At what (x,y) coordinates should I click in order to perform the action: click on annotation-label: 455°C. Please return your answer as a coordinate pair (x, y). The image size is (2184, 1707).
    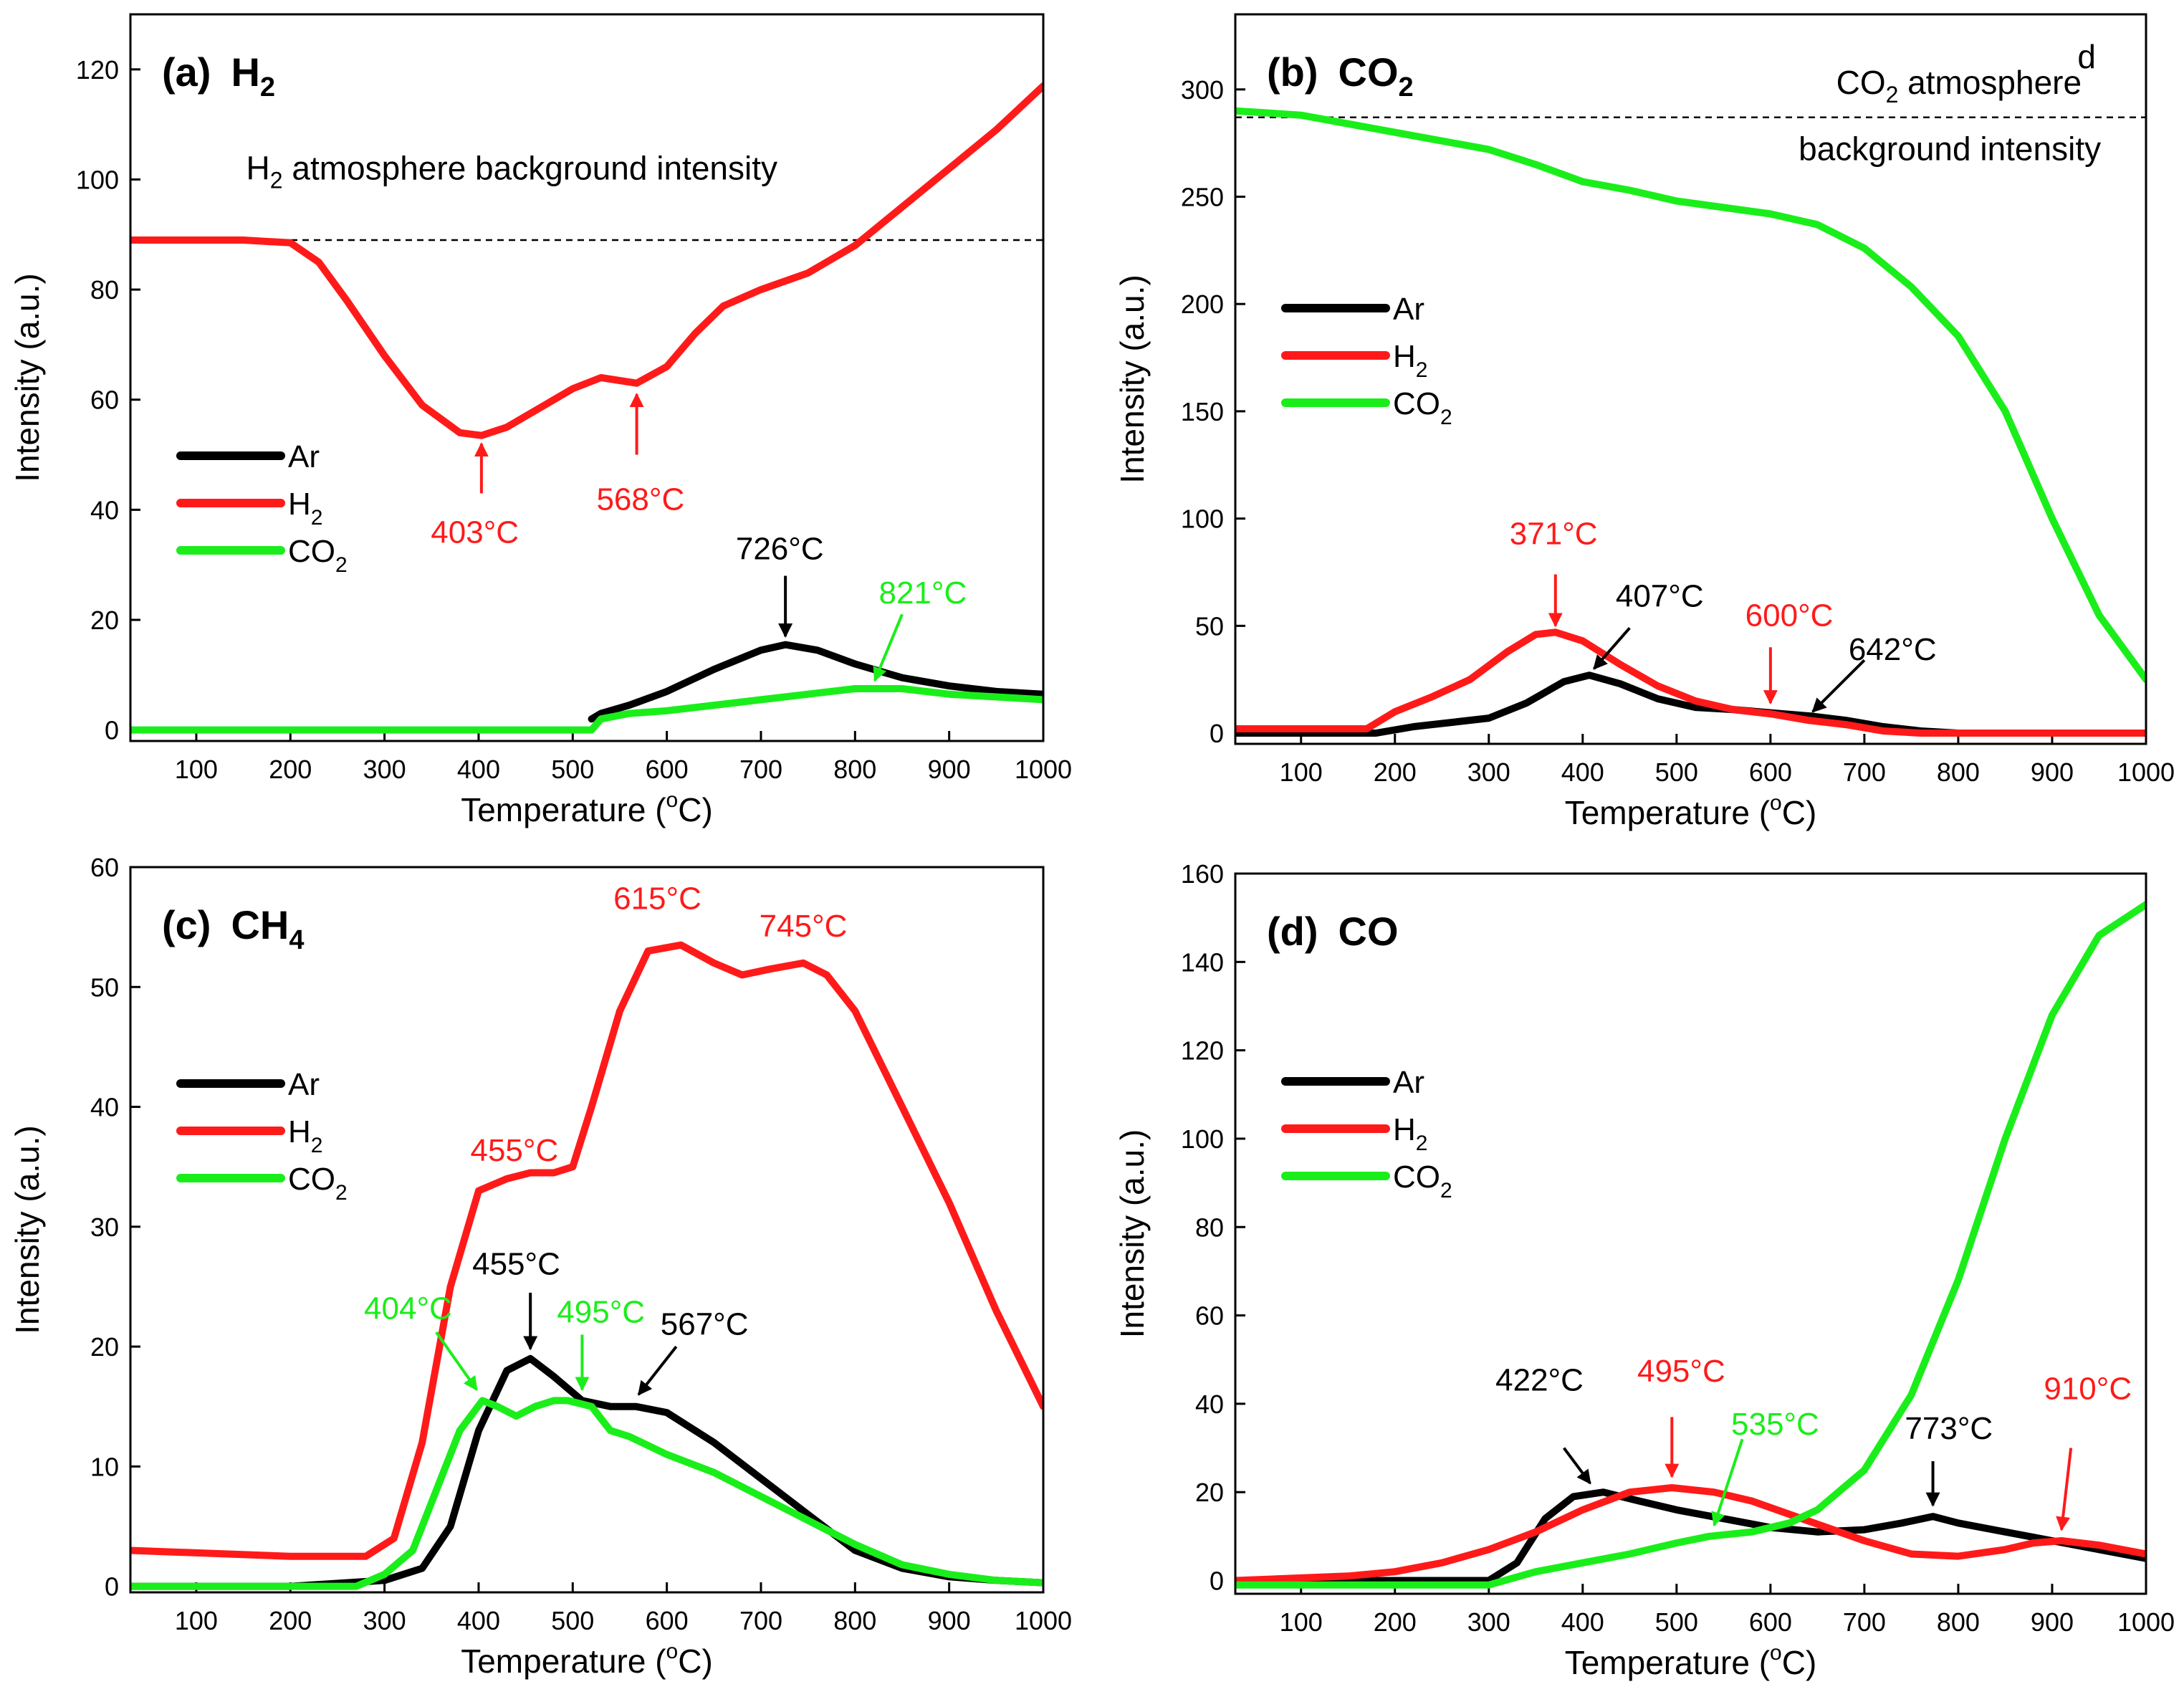
    Looking at the image, I should click on (516, 1264).